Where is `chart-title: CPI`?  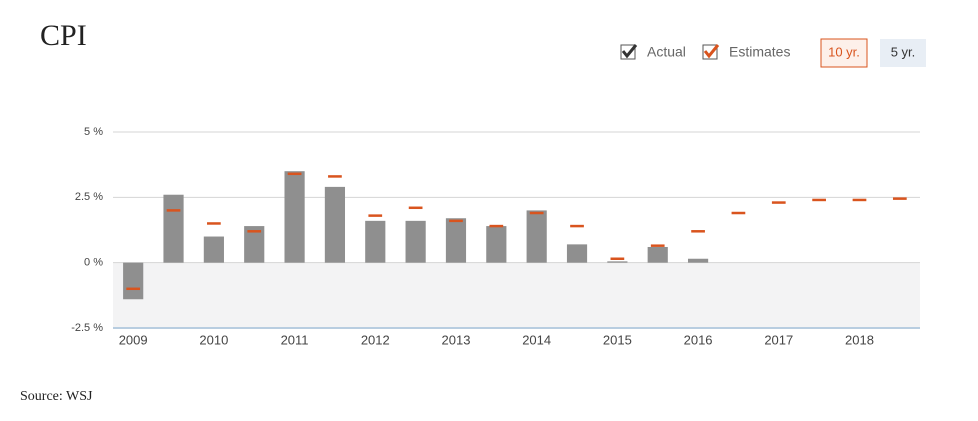 chart-title: CPI is located at coordinates (63, 35).